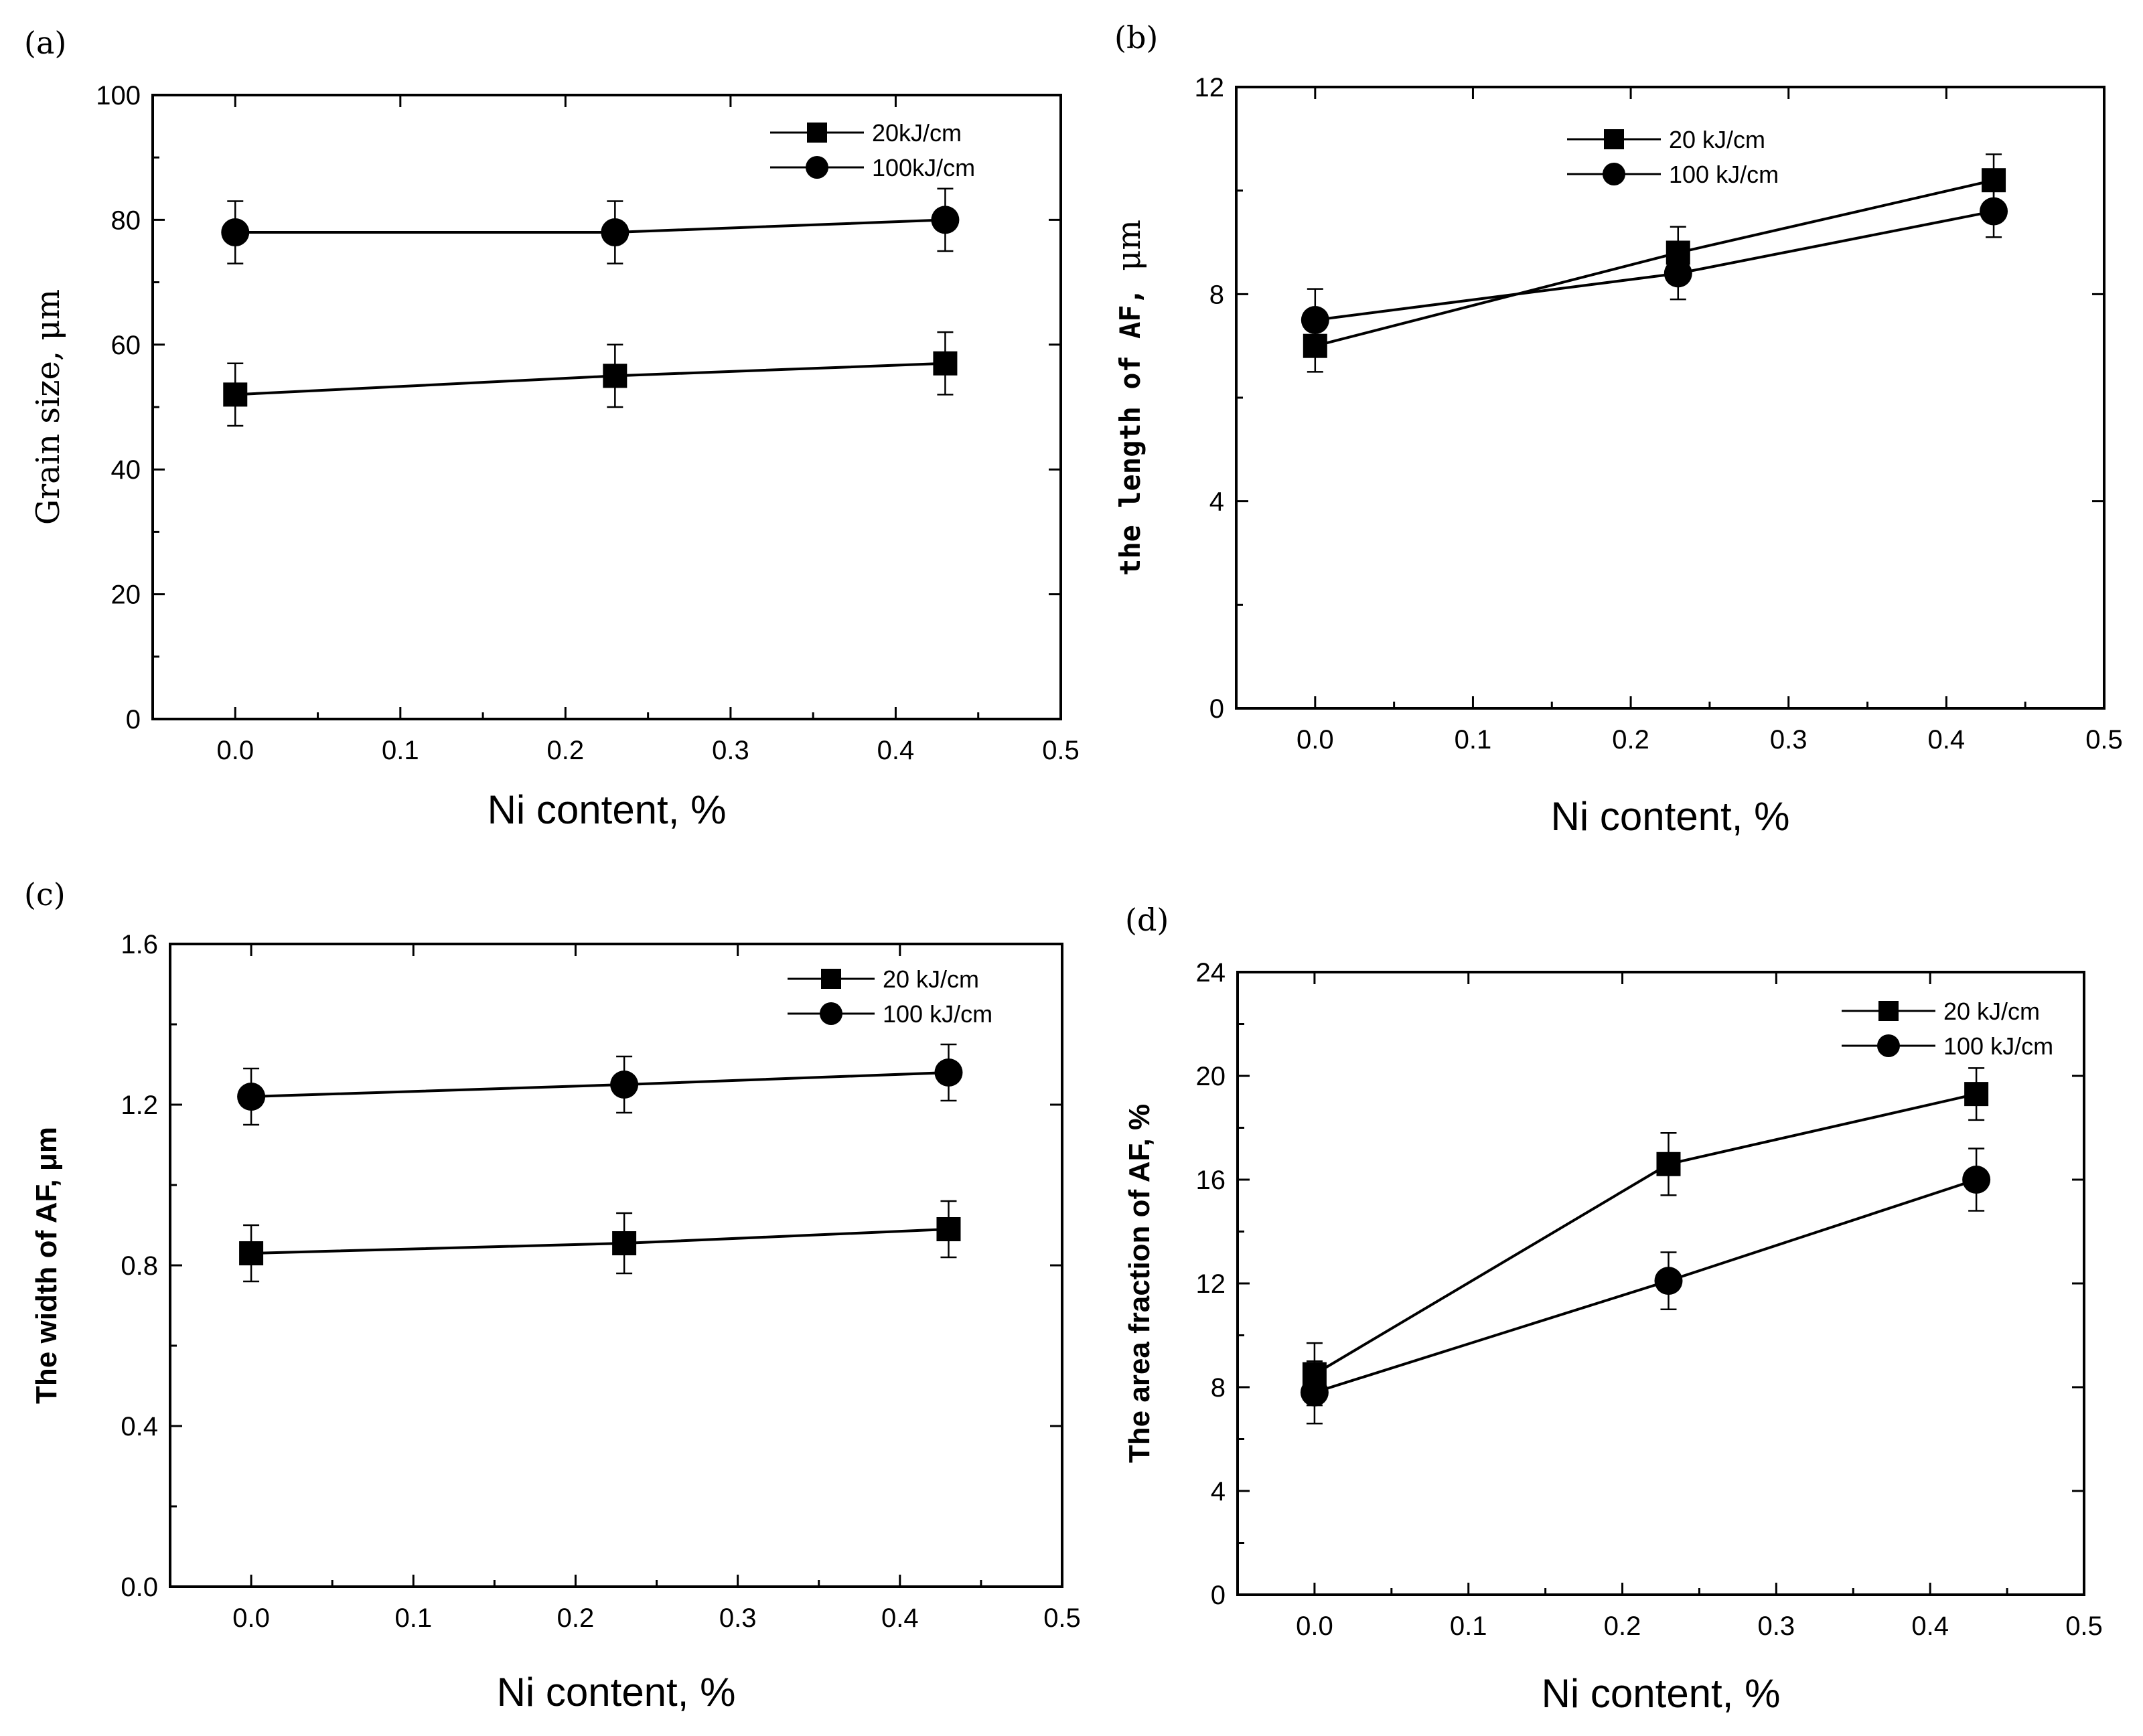 The image size is (2143, 1736). What do you see at coordinates (1218, 1388) in the screenshot?
I see `y-tick-label: 8` at bounding box center [1218, 1388].